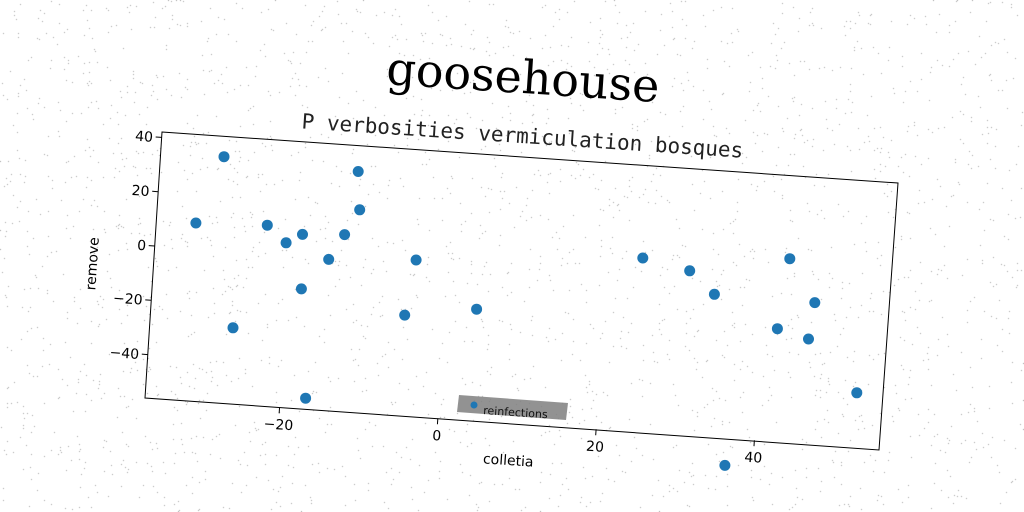 The height and width of the screenshot is (512, 1024). Describe the element at coordinates (278, 425) in the screenshot. I see `x-tick-label: −20` at that location.